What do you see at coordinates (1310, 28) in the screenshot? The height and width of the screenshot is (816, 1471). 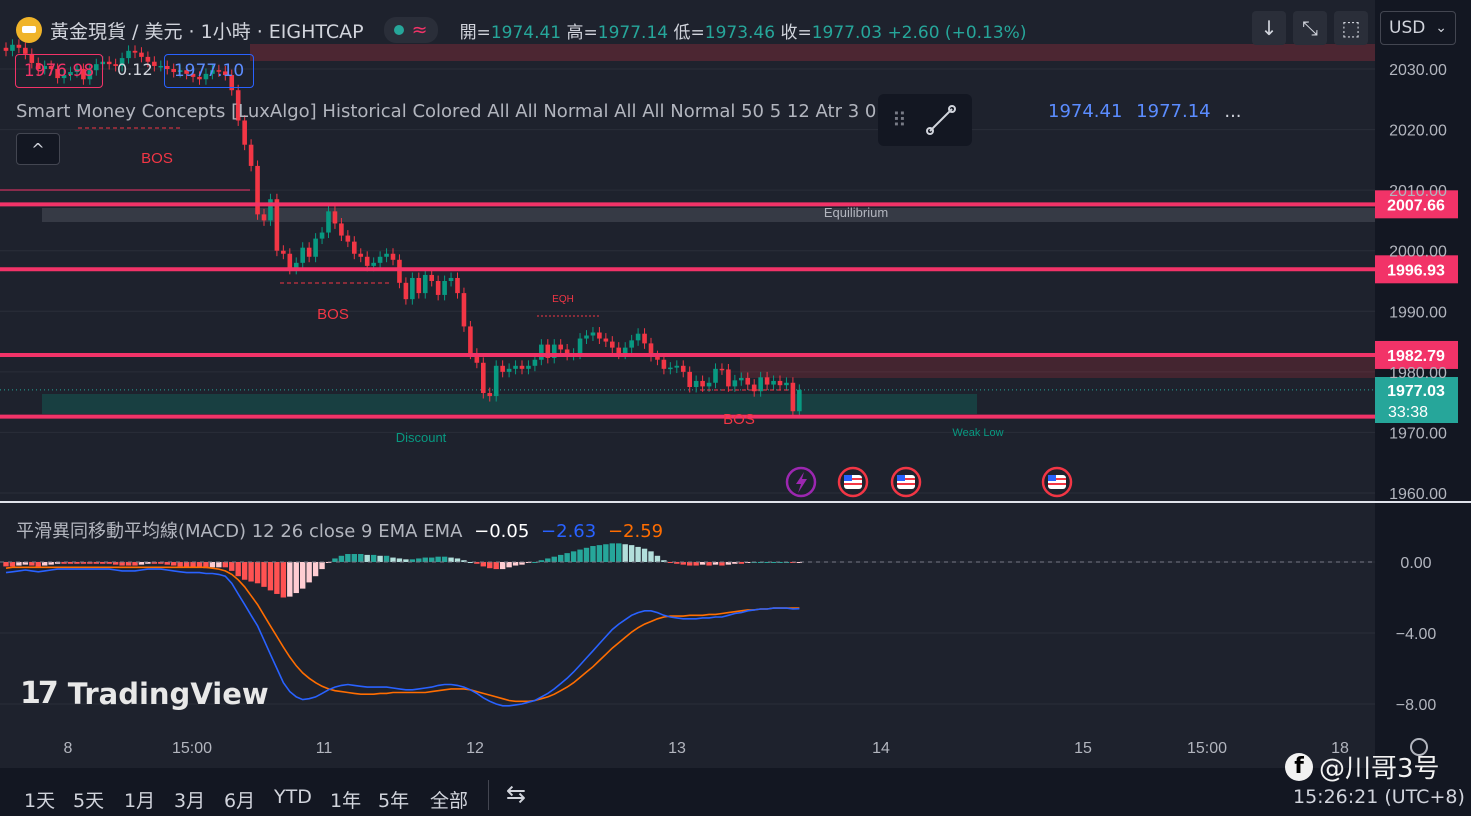 I see `collapse-button: ⤡` at bounding box center [1310, 28].